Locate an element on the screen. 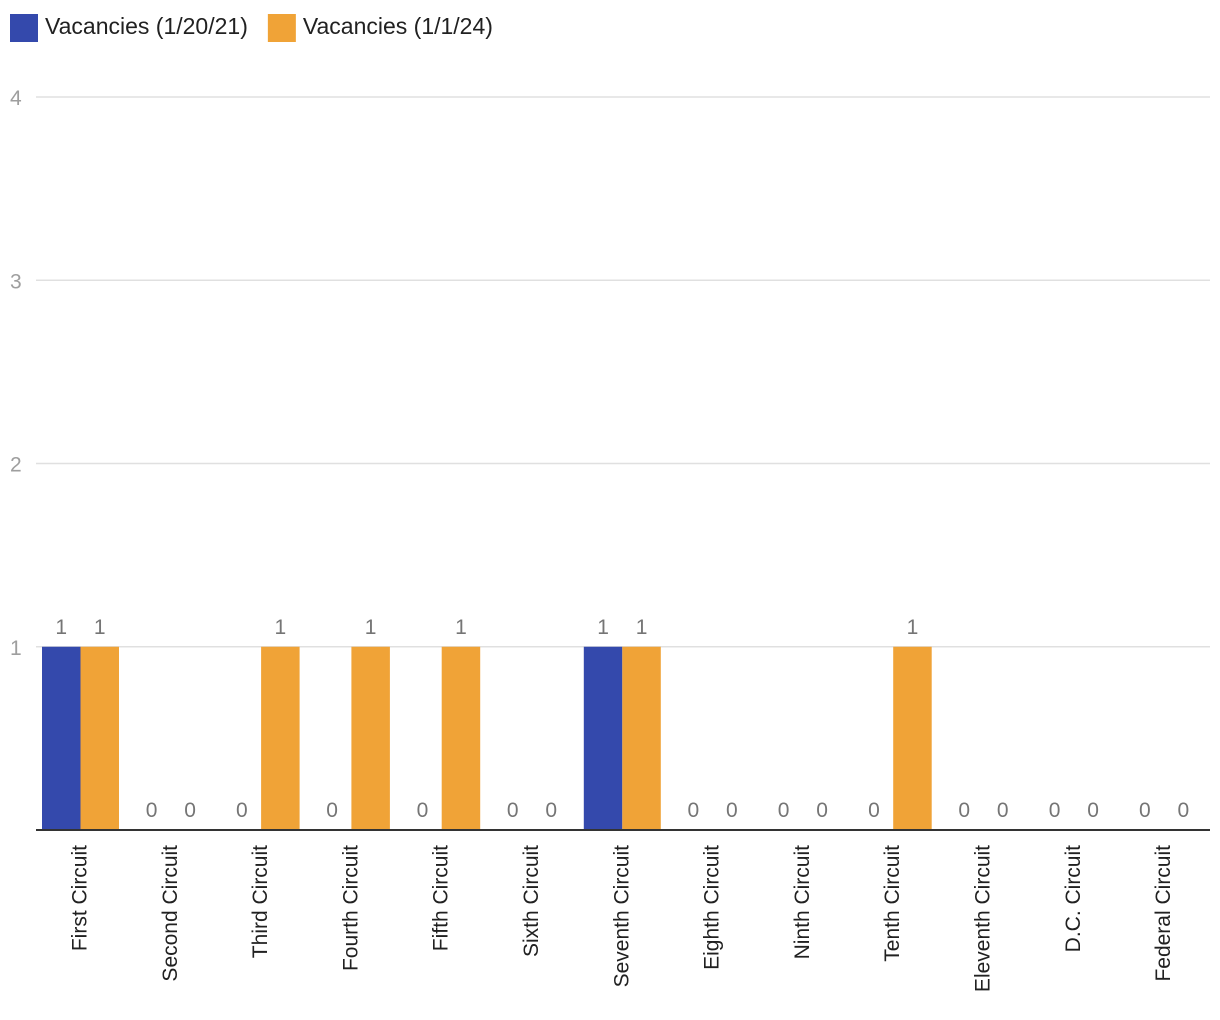 Image resolution: width=1220 pixels, height=1020 pixels. y-tick-label-1: 1 is located at coordinates (16, 648).